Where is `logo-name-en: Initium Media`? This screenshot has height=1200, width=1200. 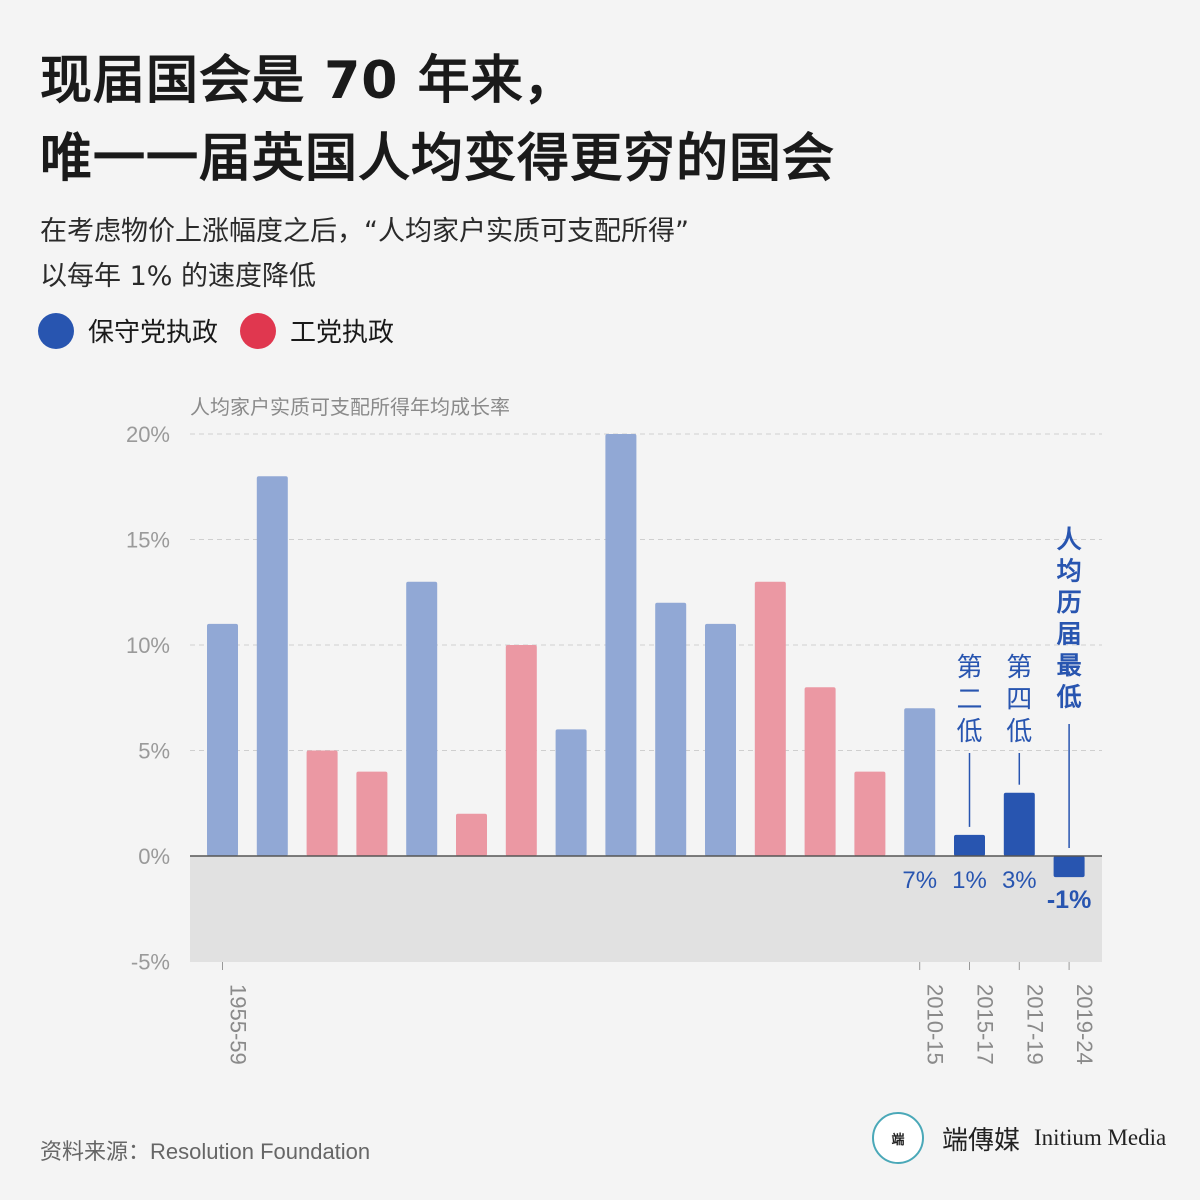 logo-name-en: Initium Media is located at coordinates (1100, 1137).